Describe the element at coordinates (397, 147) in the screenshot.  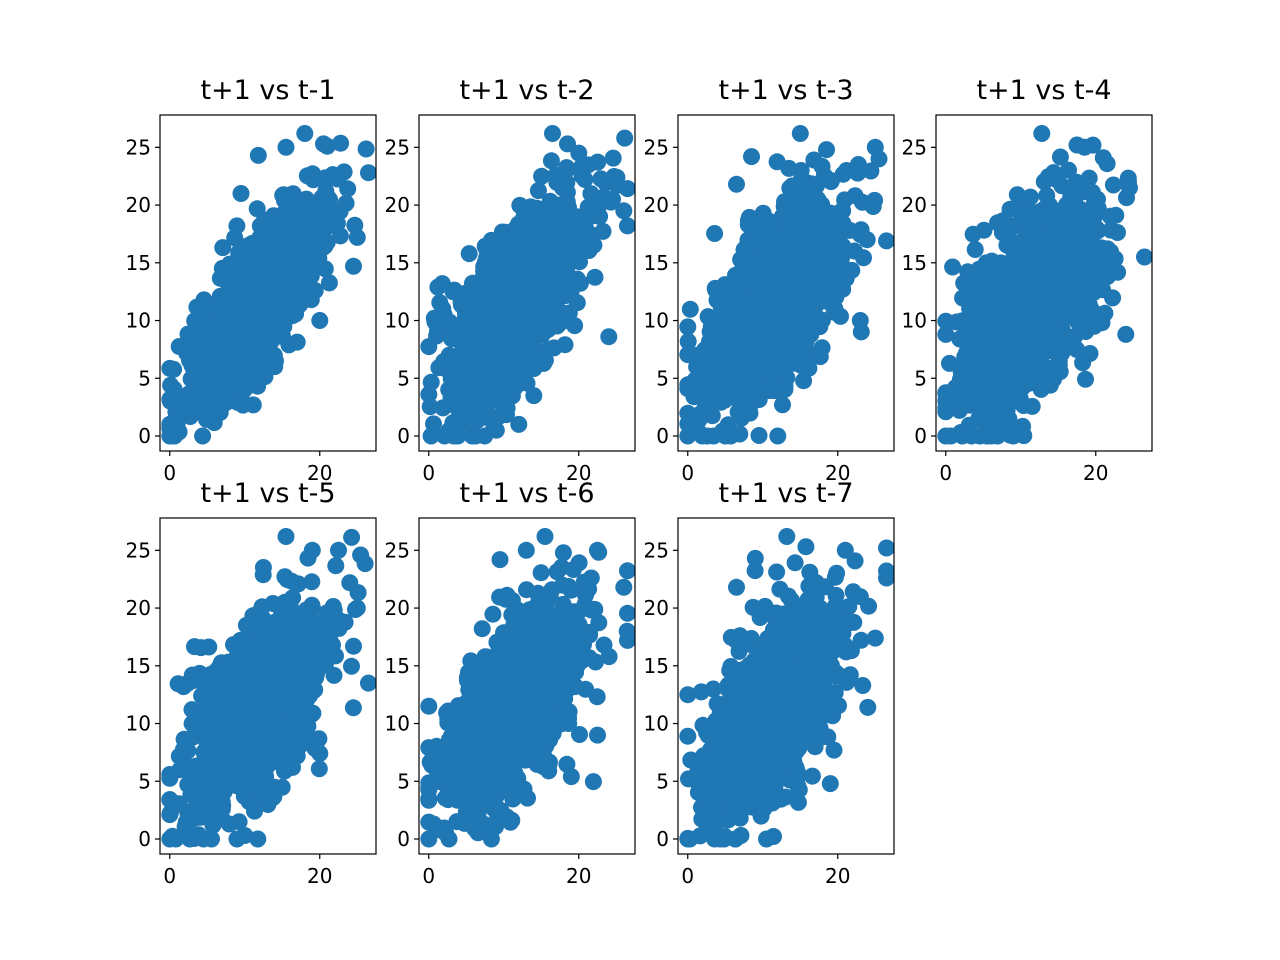
I see `y-tick-label: 25` at that location.